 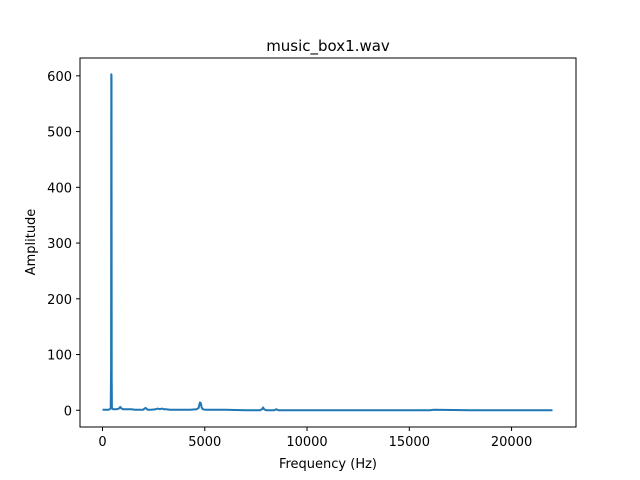 What do you see at coordinates (511, 442) in the screenshot?
I see `x-tick-label: 20000` at bounding box center [511, 442].